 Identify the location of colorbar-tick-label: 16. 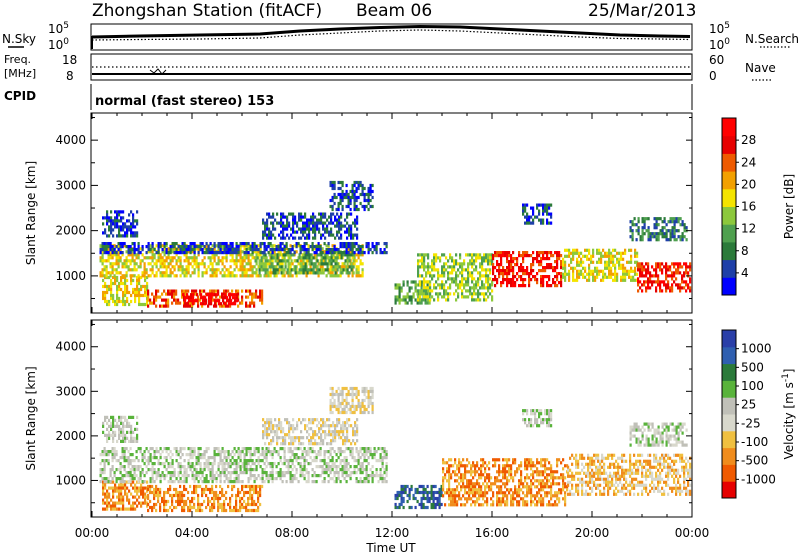
(748, 207).